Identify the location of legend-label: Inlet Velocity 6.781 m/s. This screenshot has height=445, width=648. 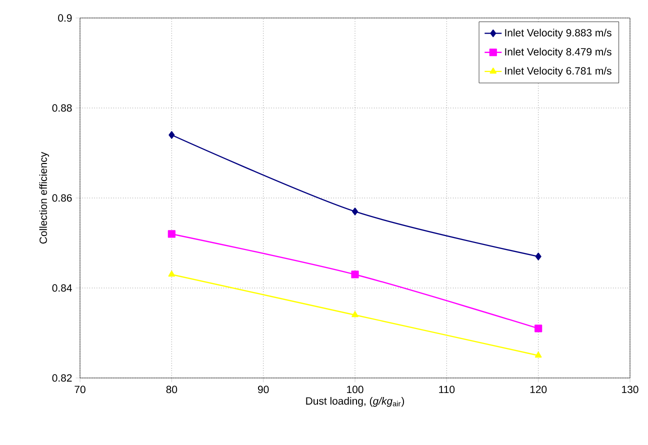
(558, 71).